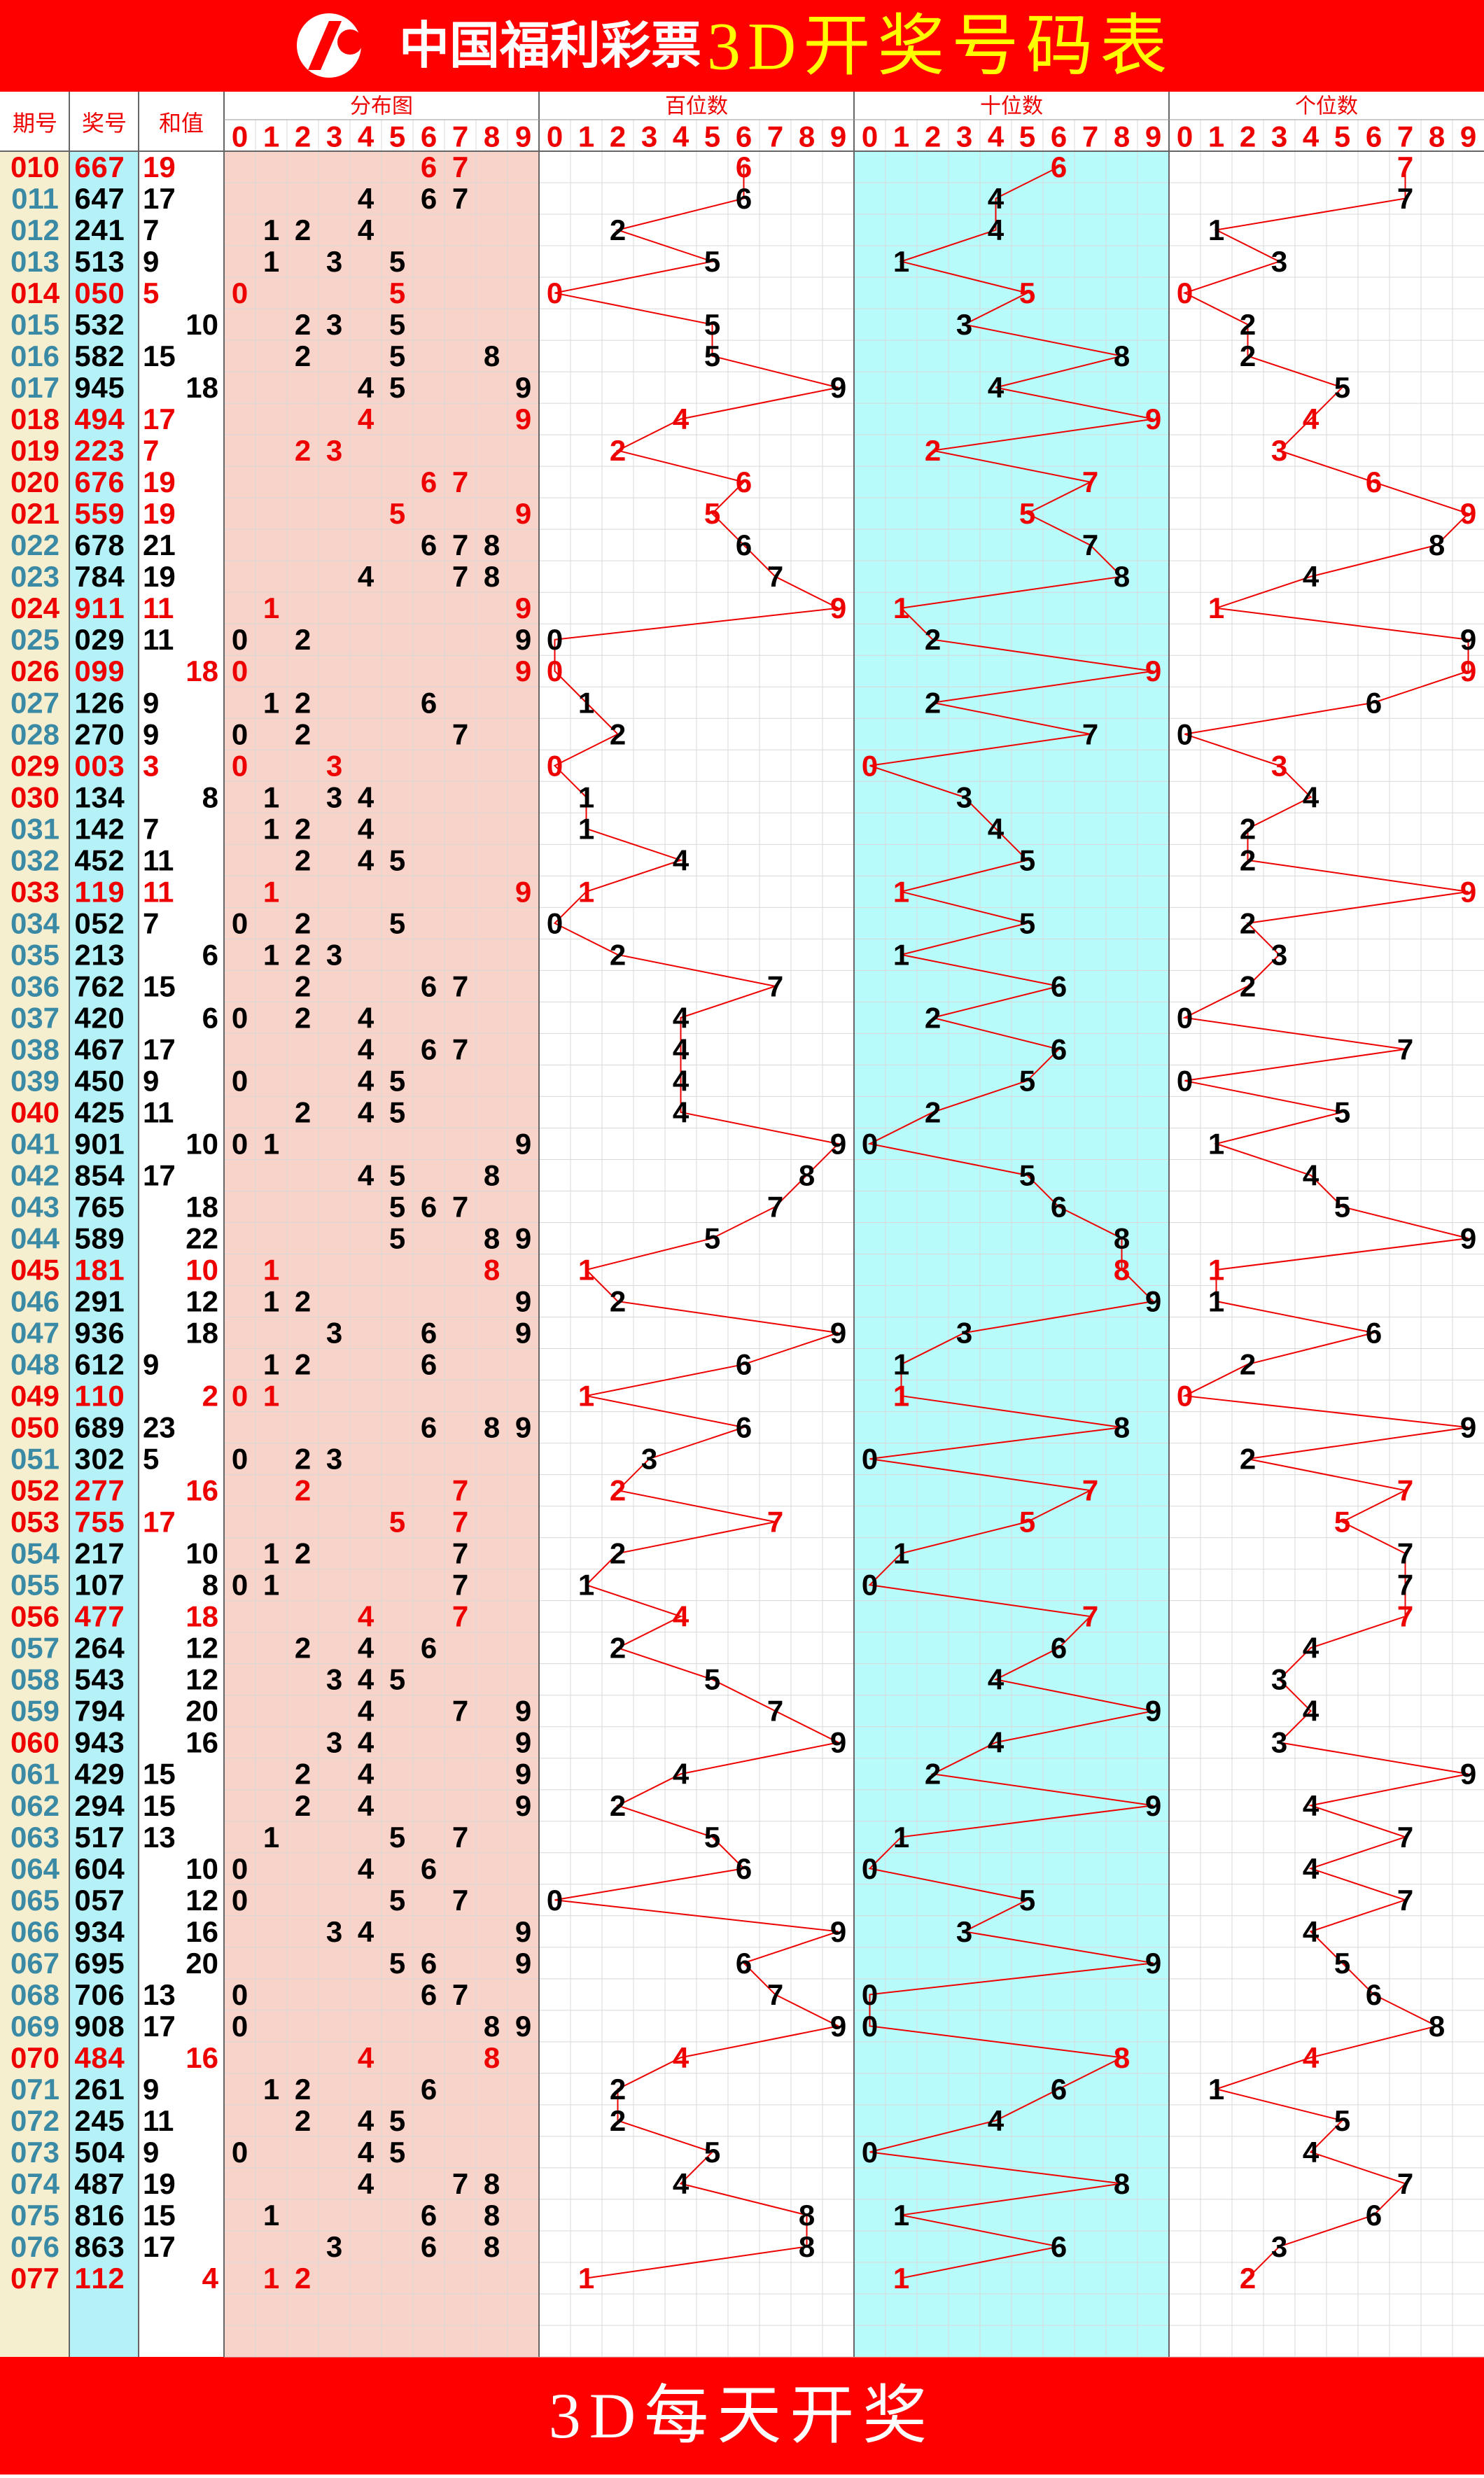 This screenshot has height=2478, width=1484. What do you see at coordinates (34, 1679) in the screenshot?
I see `period: 058` at bounding box center [34, 1679].